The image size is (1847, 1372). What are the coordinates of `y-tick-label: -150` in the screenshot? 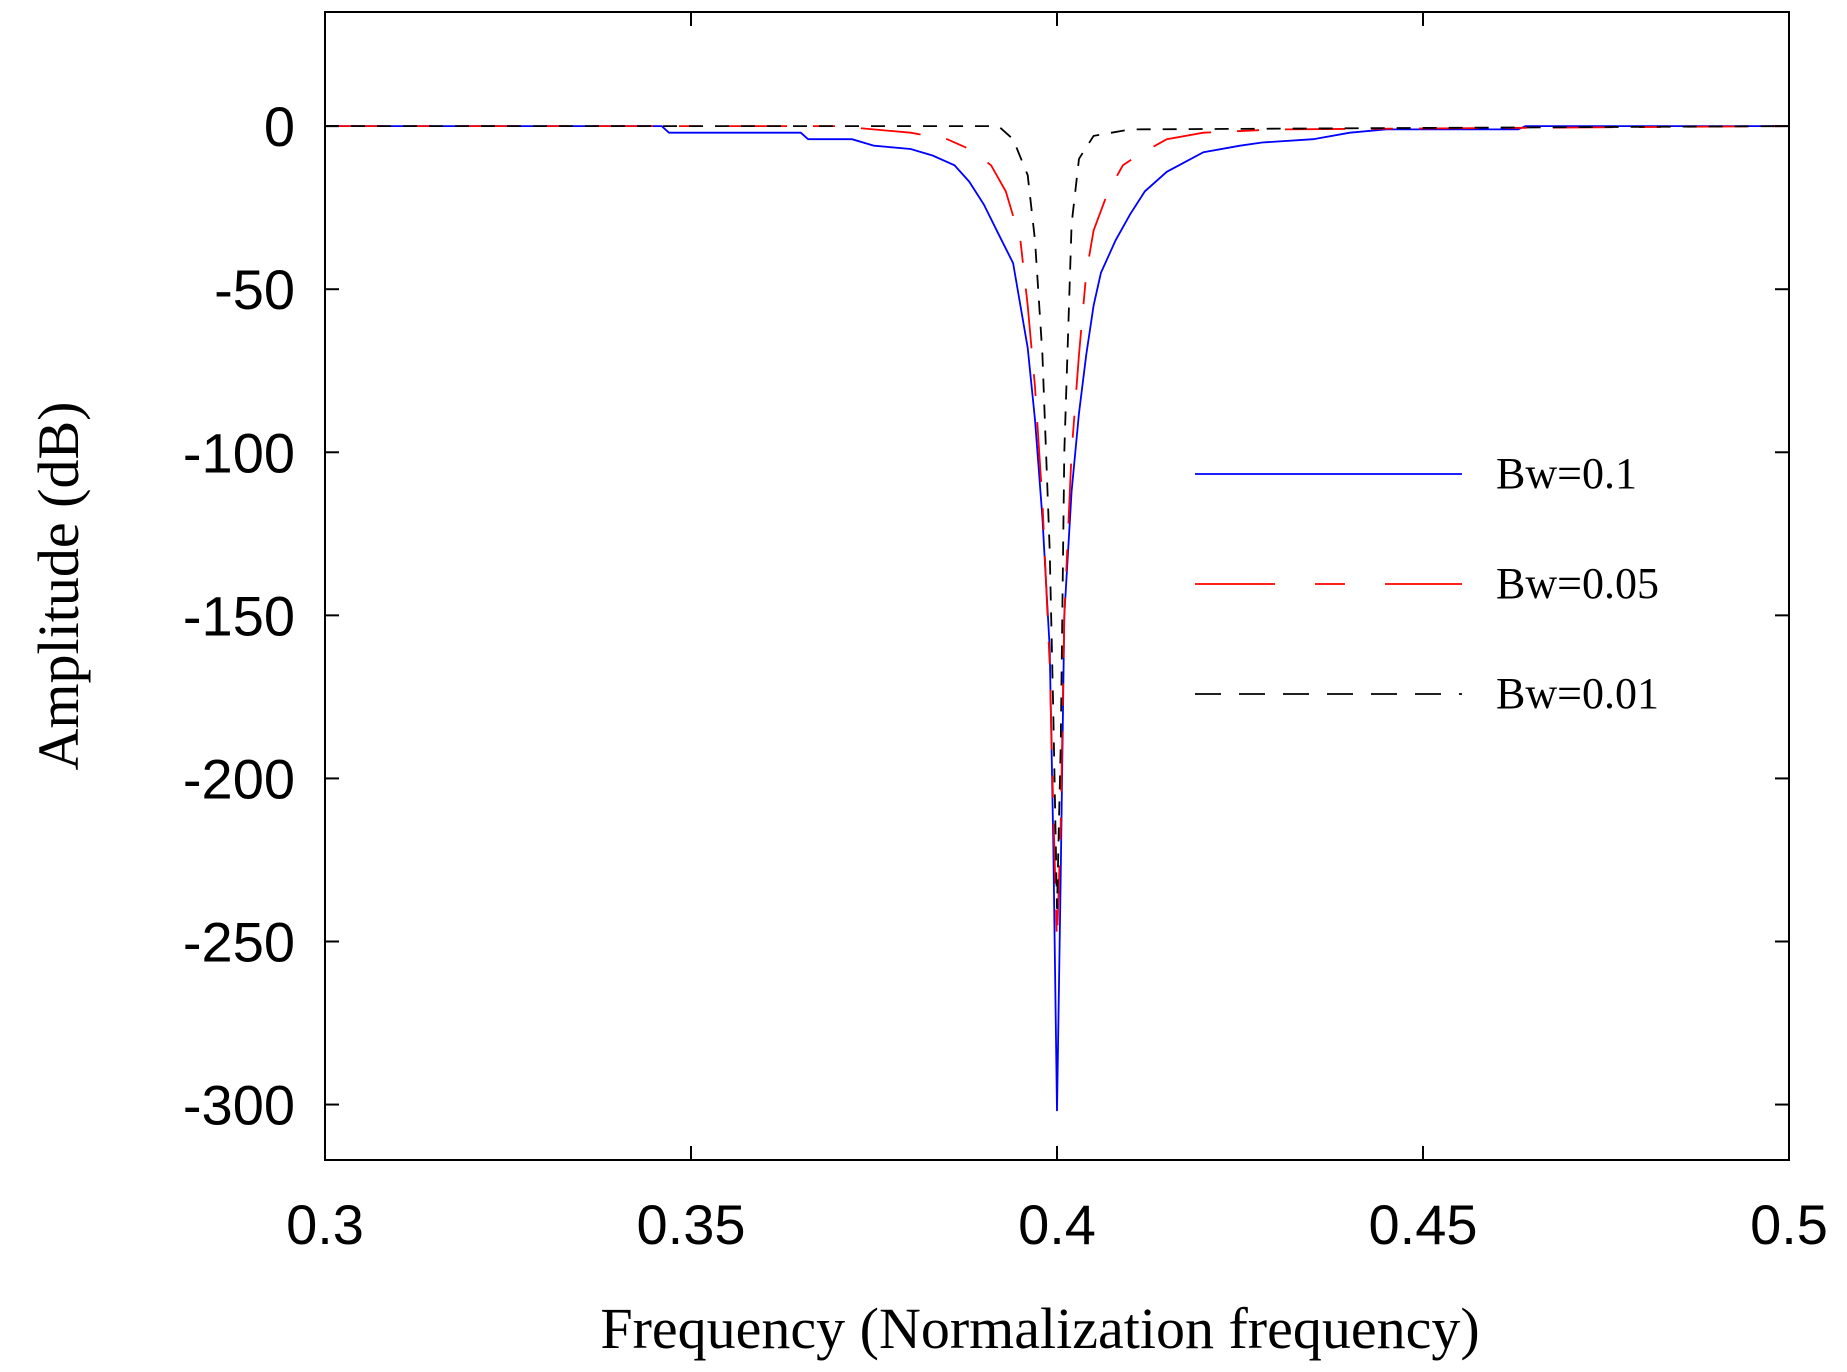 It's located at (239, 615).